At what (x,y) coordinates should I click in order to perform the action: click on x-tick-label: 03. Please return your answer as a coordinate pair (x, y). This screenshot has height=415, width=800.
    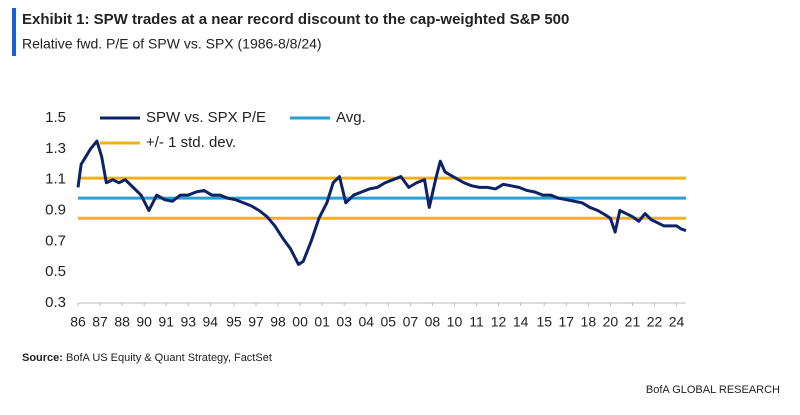
    Looking at the image, I should click on (344, 322).